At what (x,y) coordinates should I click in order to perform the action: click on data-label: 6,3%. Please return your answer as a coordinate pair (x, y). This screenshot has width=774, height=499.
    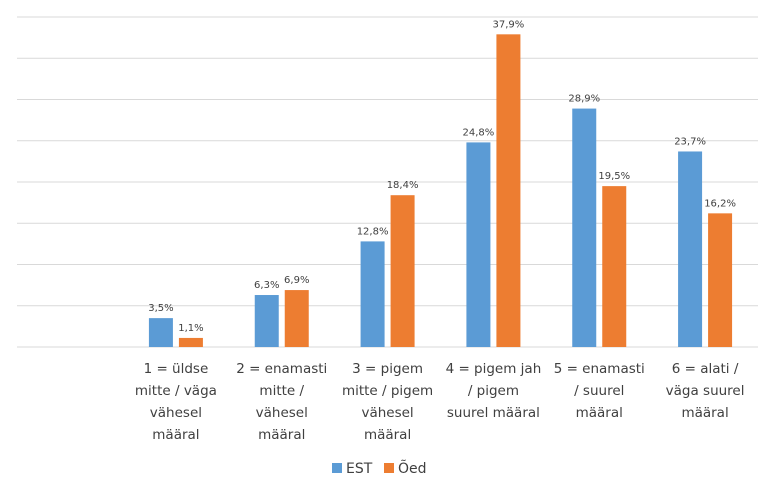
    Looking at the image, I should click on (266, 285).